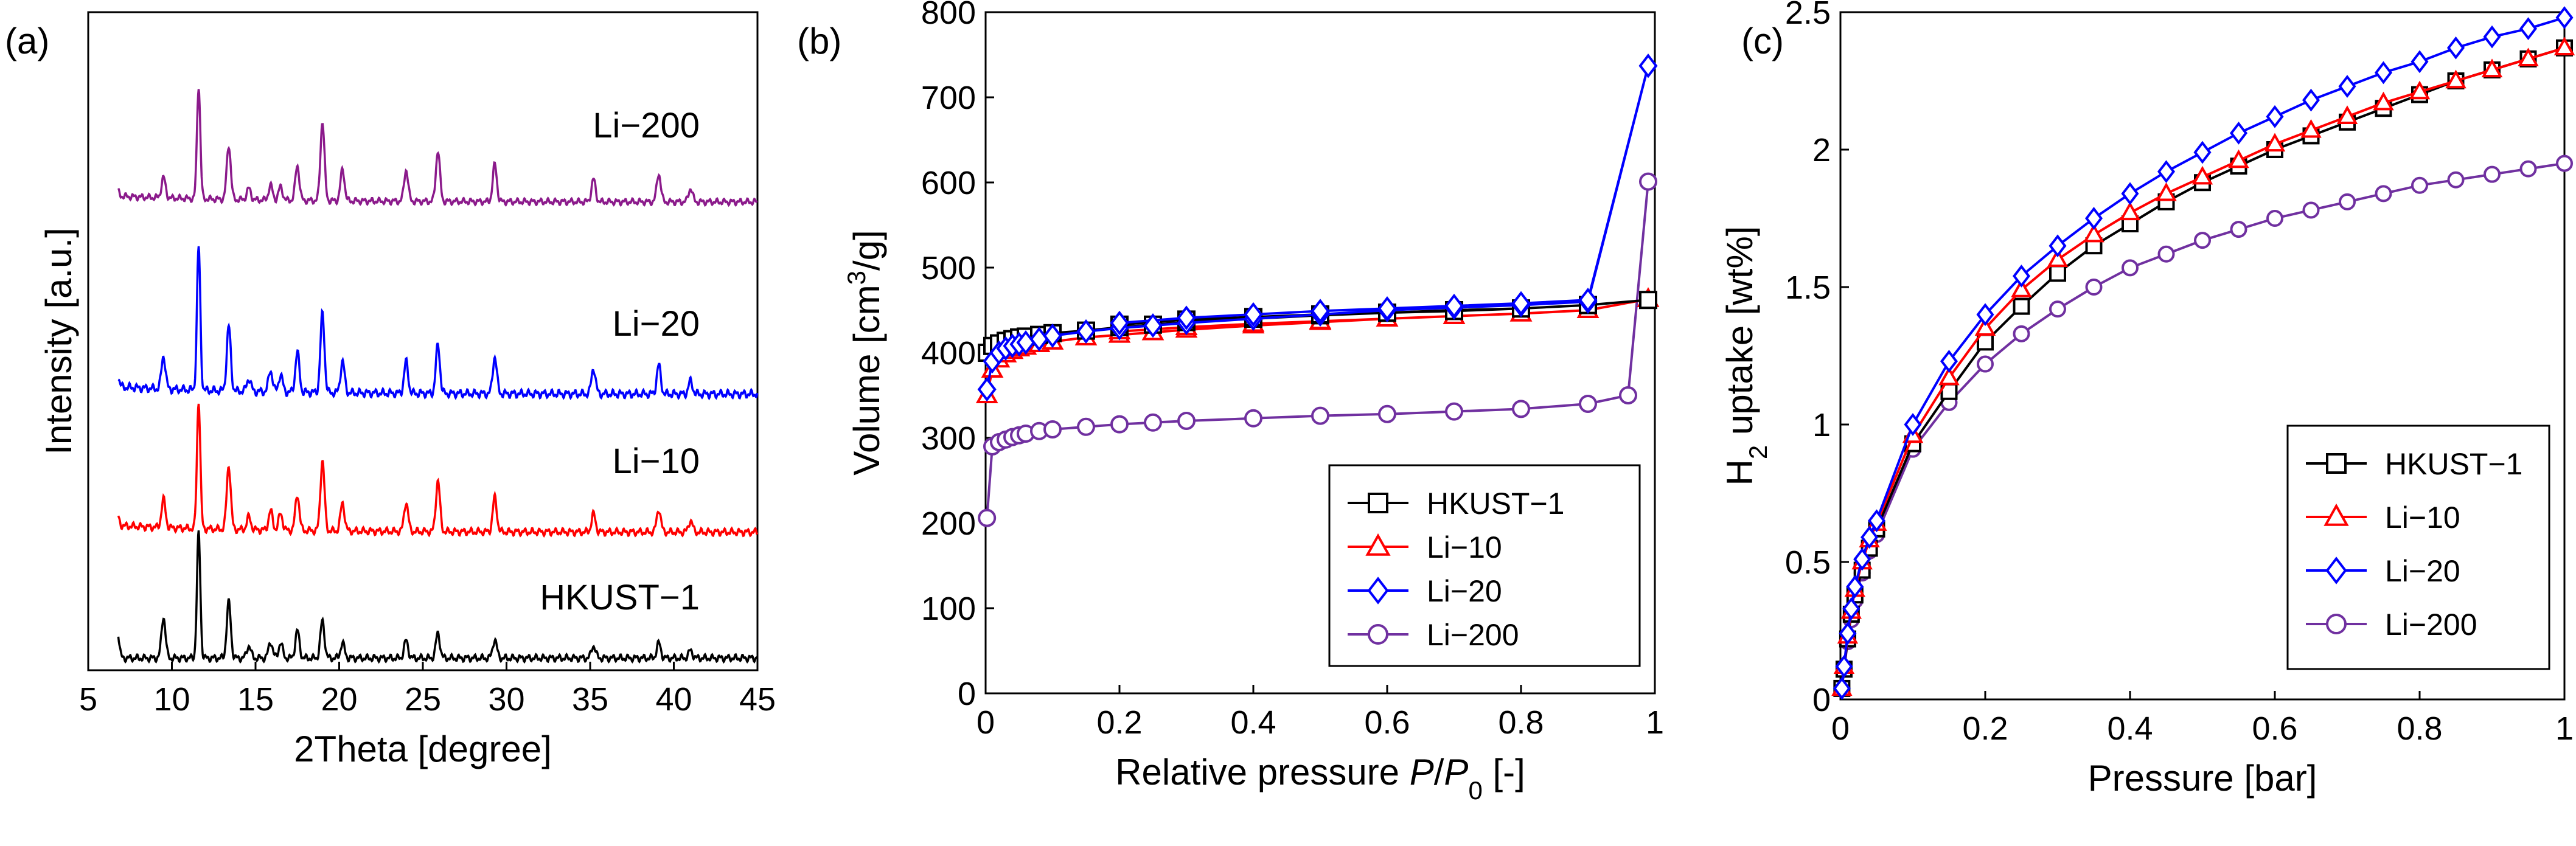  I want to click on isotherm-y-tick-label: 700, so click(948, 98).